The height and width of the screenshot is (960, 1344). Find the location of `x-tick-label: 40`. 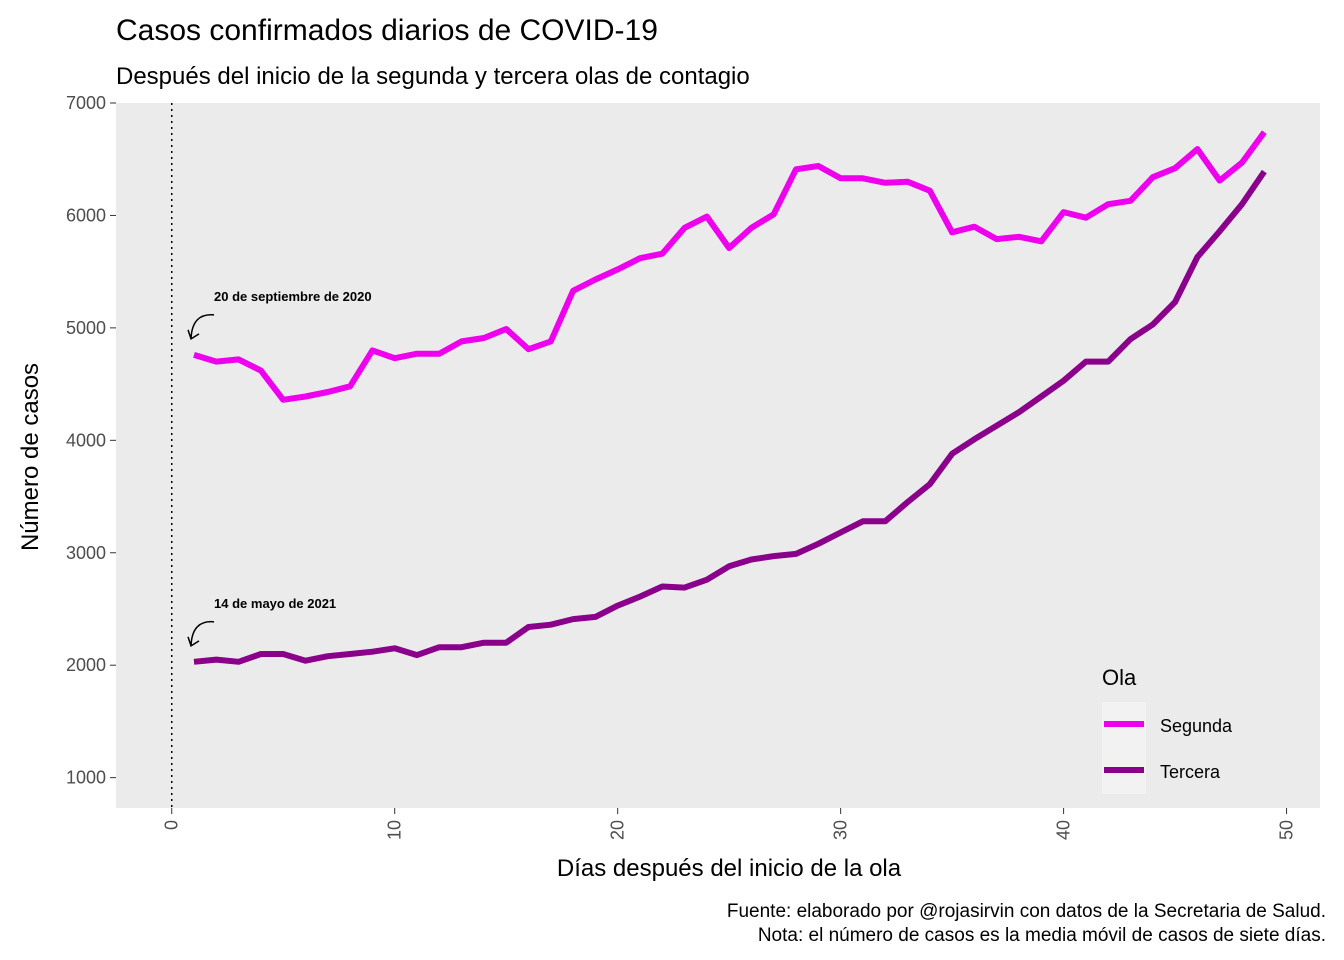

x-tick-label: 40 is located at coordinates (1064, 830).